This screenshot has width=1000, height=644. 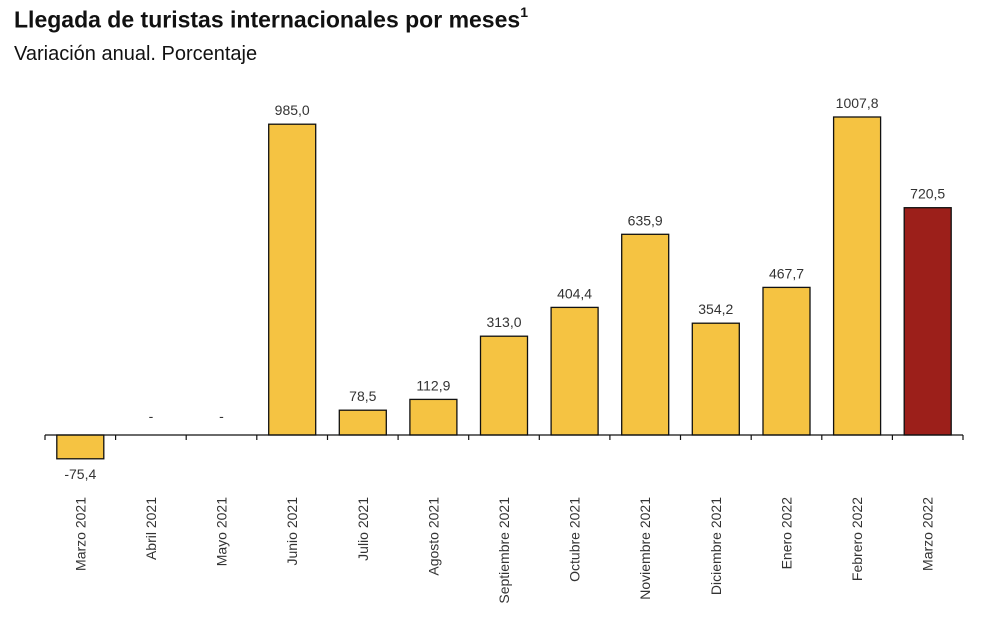 I want to click on data-label: 1007,8, so click(x=857, y=103).